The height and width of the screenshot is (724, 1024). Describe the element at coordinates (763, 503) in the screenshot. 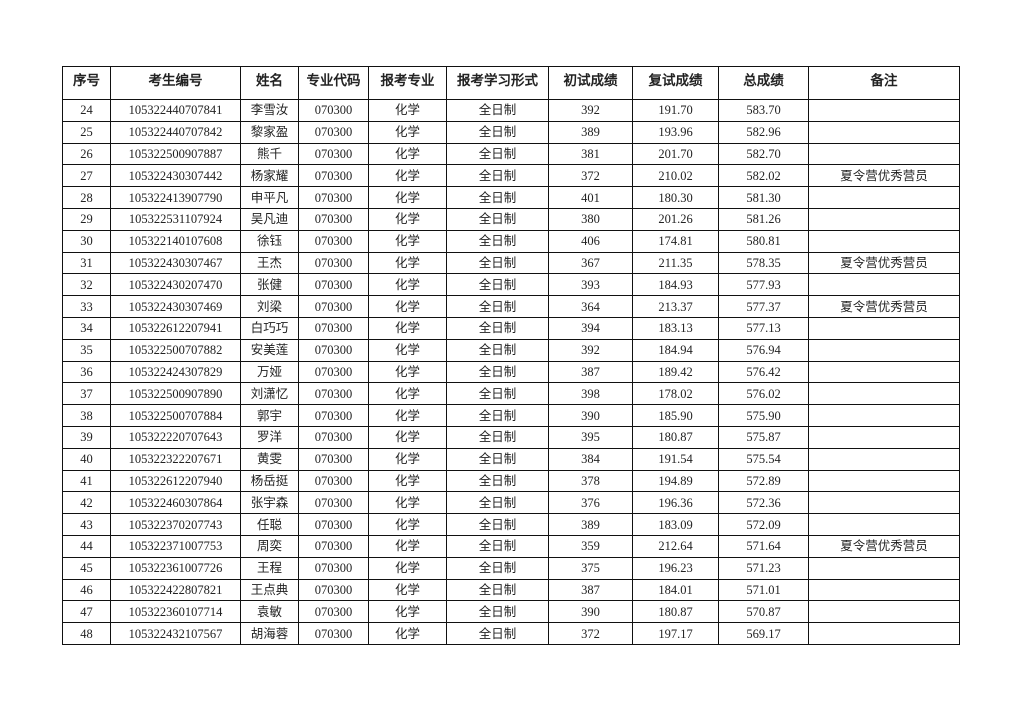

I see `cell-total-score: 572.36` at that location.